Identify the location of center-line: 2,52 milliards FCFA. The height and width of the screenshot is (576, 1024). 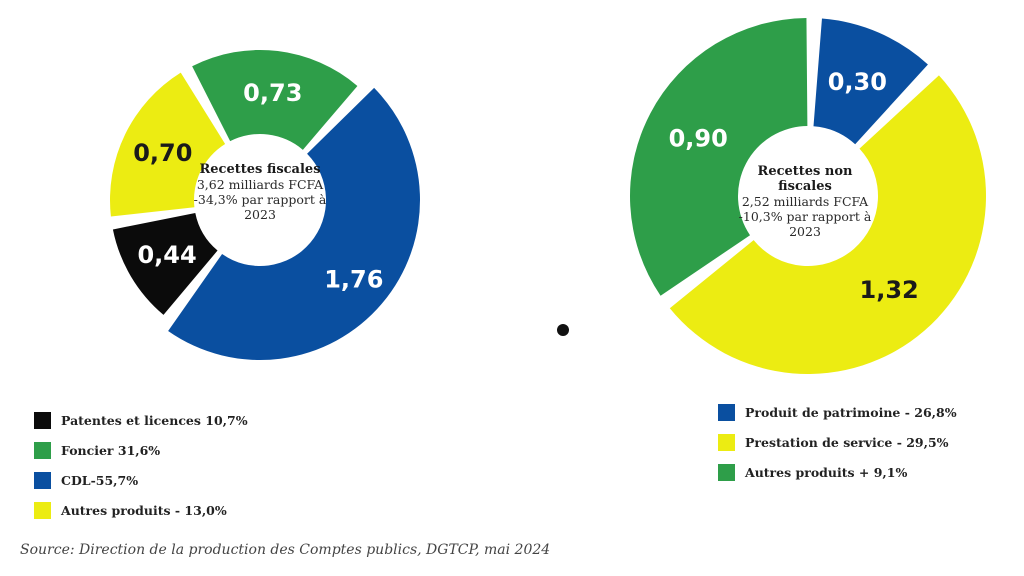
(805, 201).